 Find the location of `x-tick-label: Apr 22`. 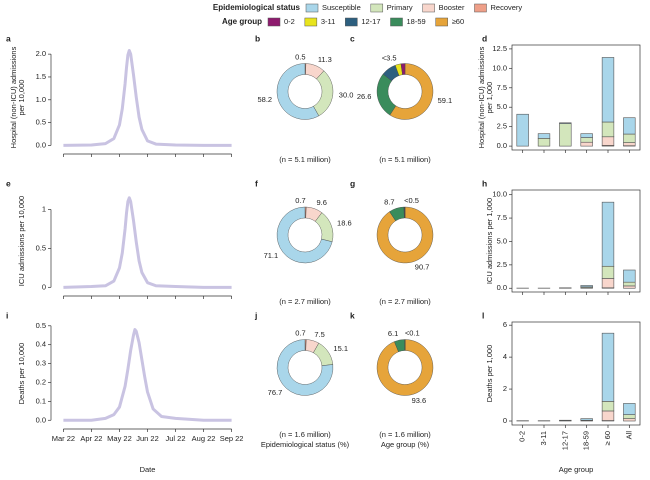

x-tick-label: Apr 22 is located at coordinates (91, 438).